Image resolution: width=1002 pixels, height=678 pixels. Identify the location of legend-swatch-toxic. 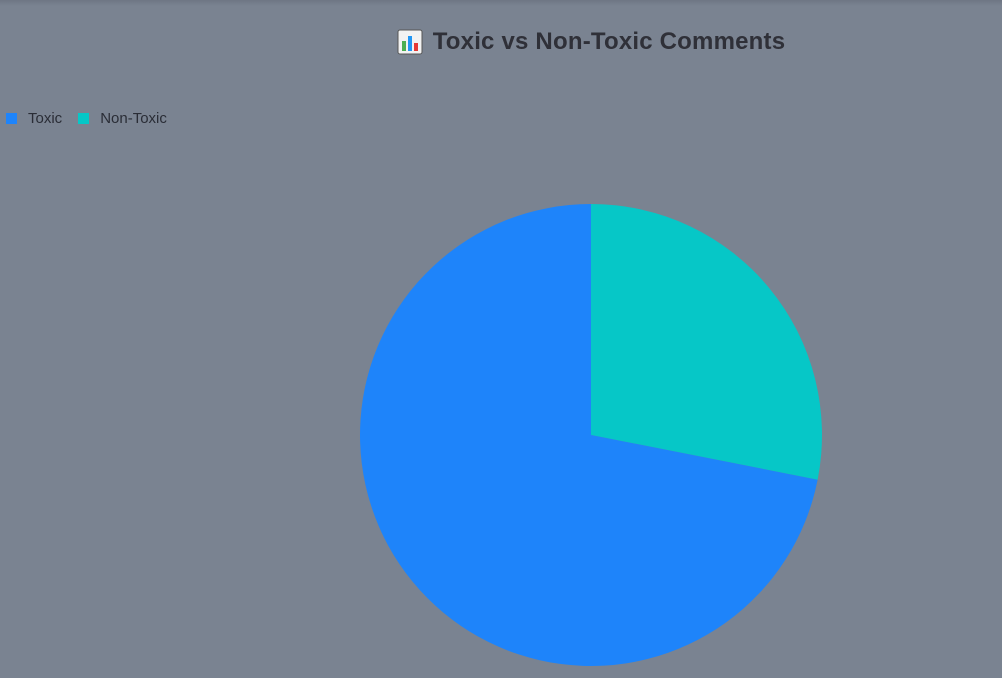
(11, 118).